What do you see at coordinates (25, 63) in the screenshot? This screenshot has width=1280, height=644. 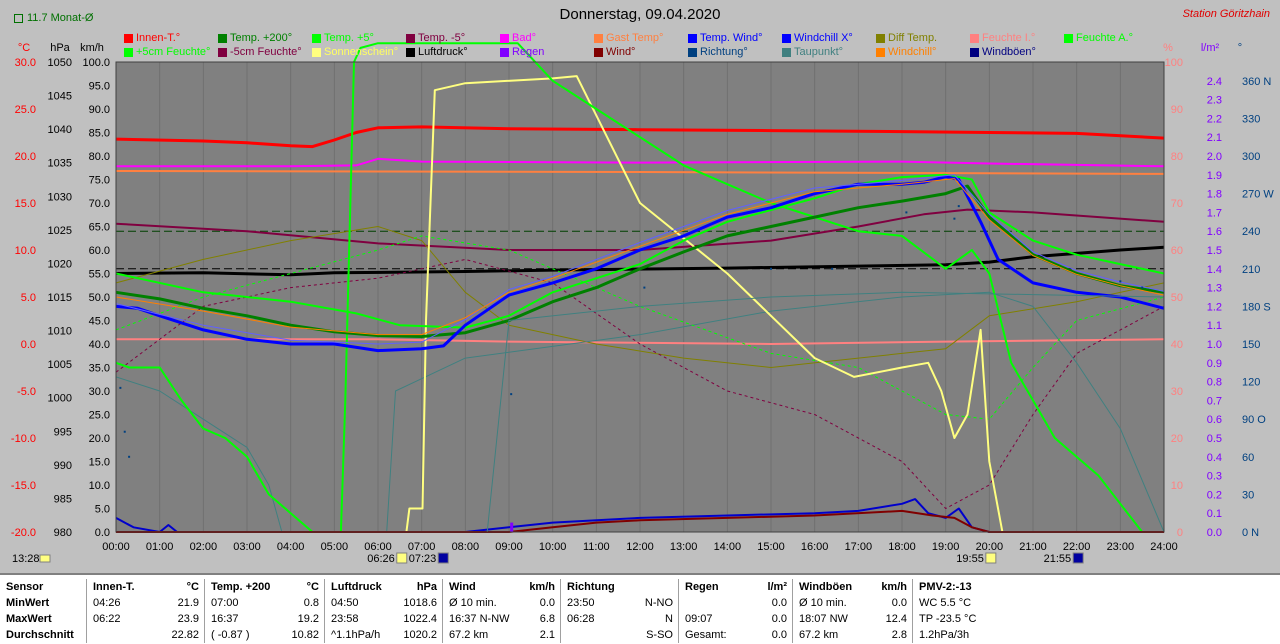 I see `temp-tick-label: 30.0` at bounding box center [25, 63].